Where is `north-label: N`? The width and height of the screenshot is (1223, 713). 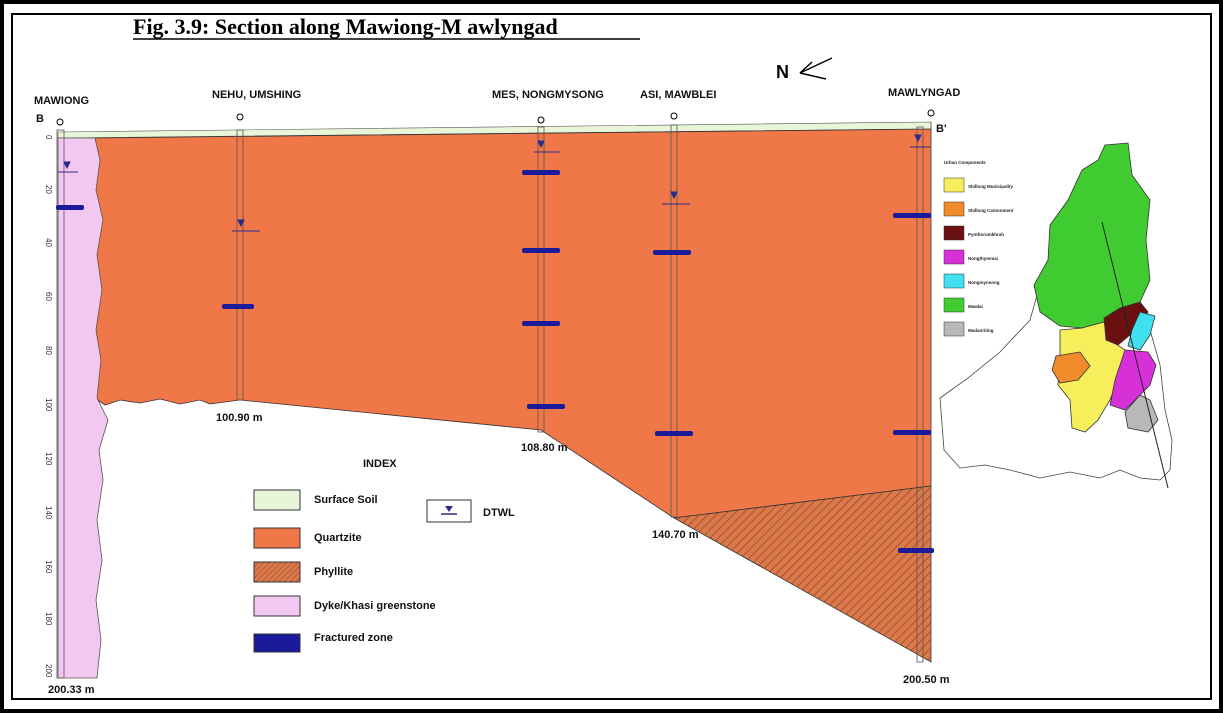 north-label: N is located at coordinates (782, 72).